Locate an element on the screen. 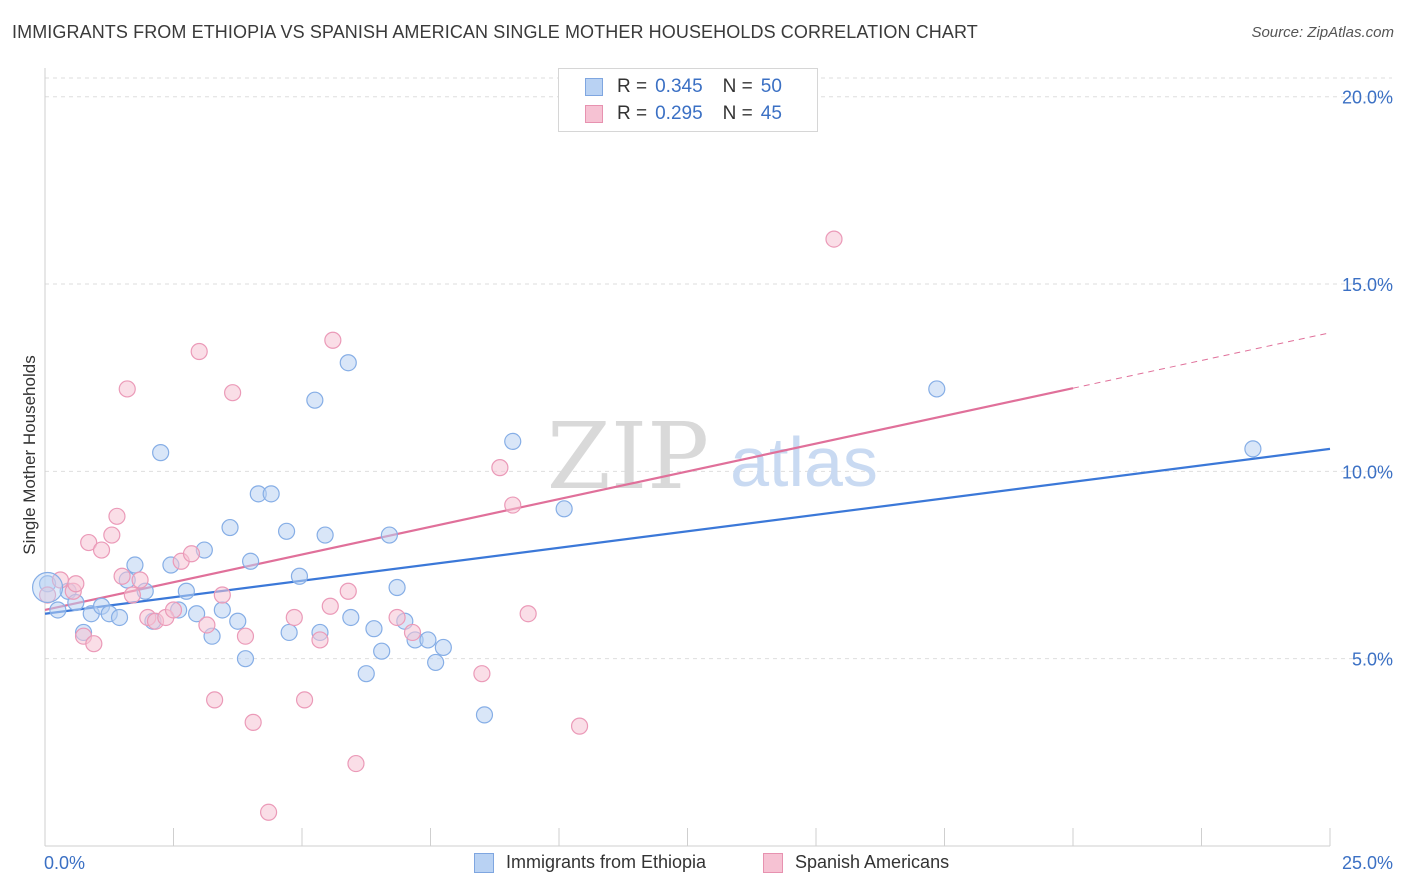 This screenshot has height=892, width=1406. point-ethiopia-large is located at coordinates (47, 587).